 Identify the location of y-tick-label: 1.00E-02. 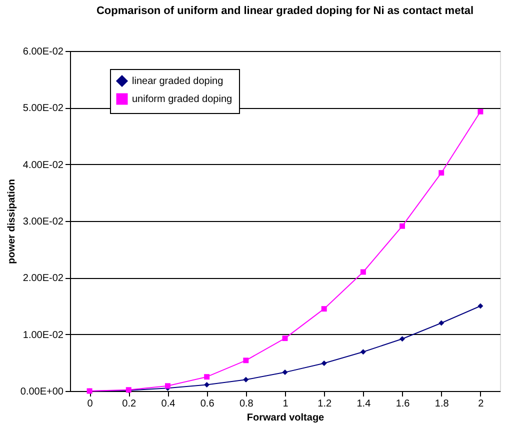
(43, 335).